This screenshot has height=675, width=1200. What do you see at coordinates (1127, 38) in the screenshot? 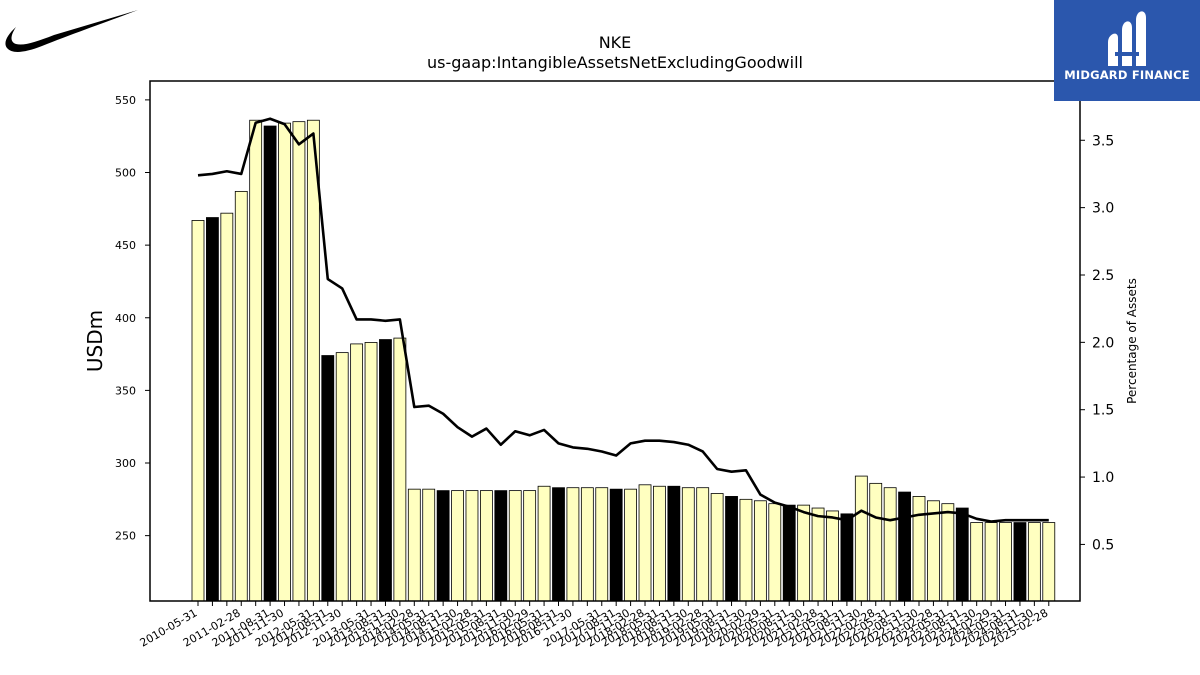
I see `midgard-mark-icon` at bounding box center [1127, 38].